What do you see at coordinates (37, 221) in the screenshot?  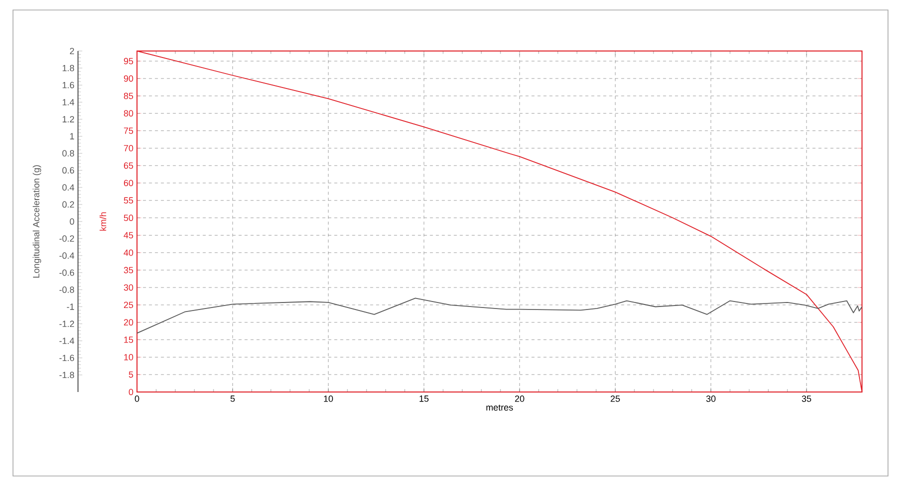 I see `y-axis-title: Longitudinal Acceleration (g)` at bounding box center [37, 221].